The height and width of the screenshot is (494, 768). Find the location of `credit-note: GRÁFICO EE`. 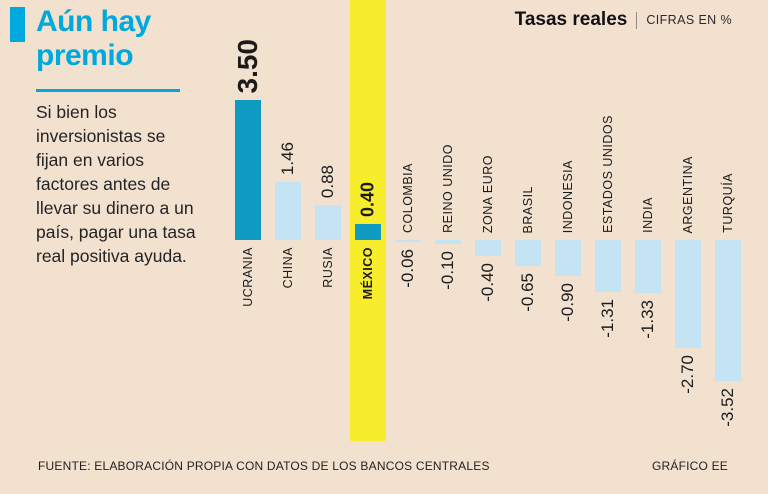

credit-note: GRÁFICO EE is located at coordinates (689, 466).